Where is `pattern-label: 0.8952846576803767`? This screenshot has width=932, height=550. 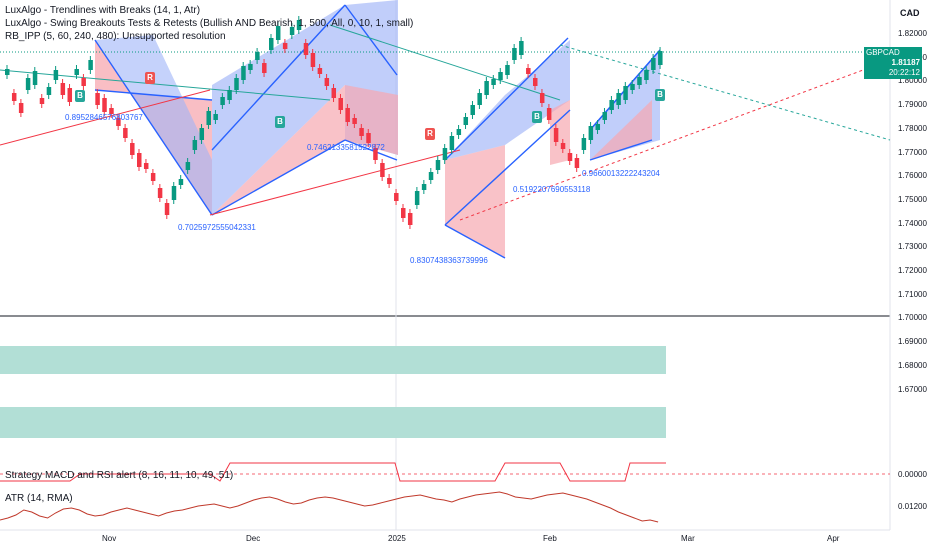 pattern-label: 0.8952846576803767 is located at coordinates (104, 117).